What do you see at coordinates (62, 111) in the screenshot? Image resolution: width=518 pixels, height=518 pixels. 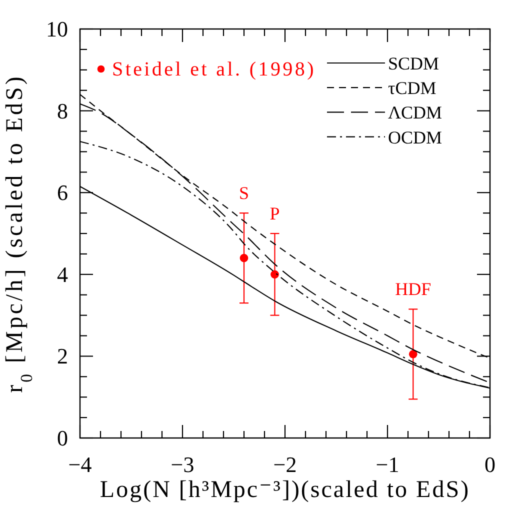 I see `y-tick-label: 8` at bounding box center [62, 111].